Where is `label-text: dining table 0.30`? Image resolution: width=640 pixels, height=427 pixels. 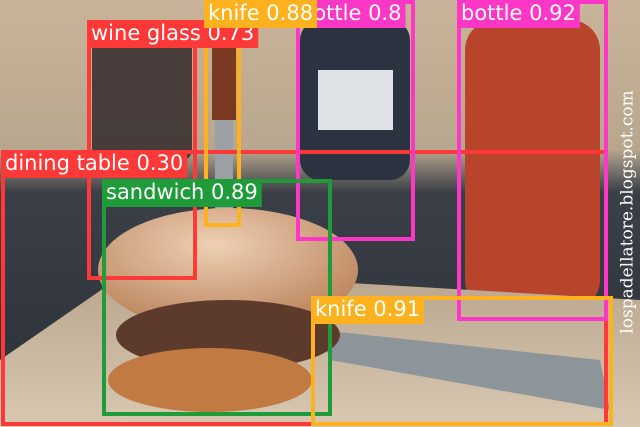
label-text: dining table 0.30 is located at coordinates (94, 163).